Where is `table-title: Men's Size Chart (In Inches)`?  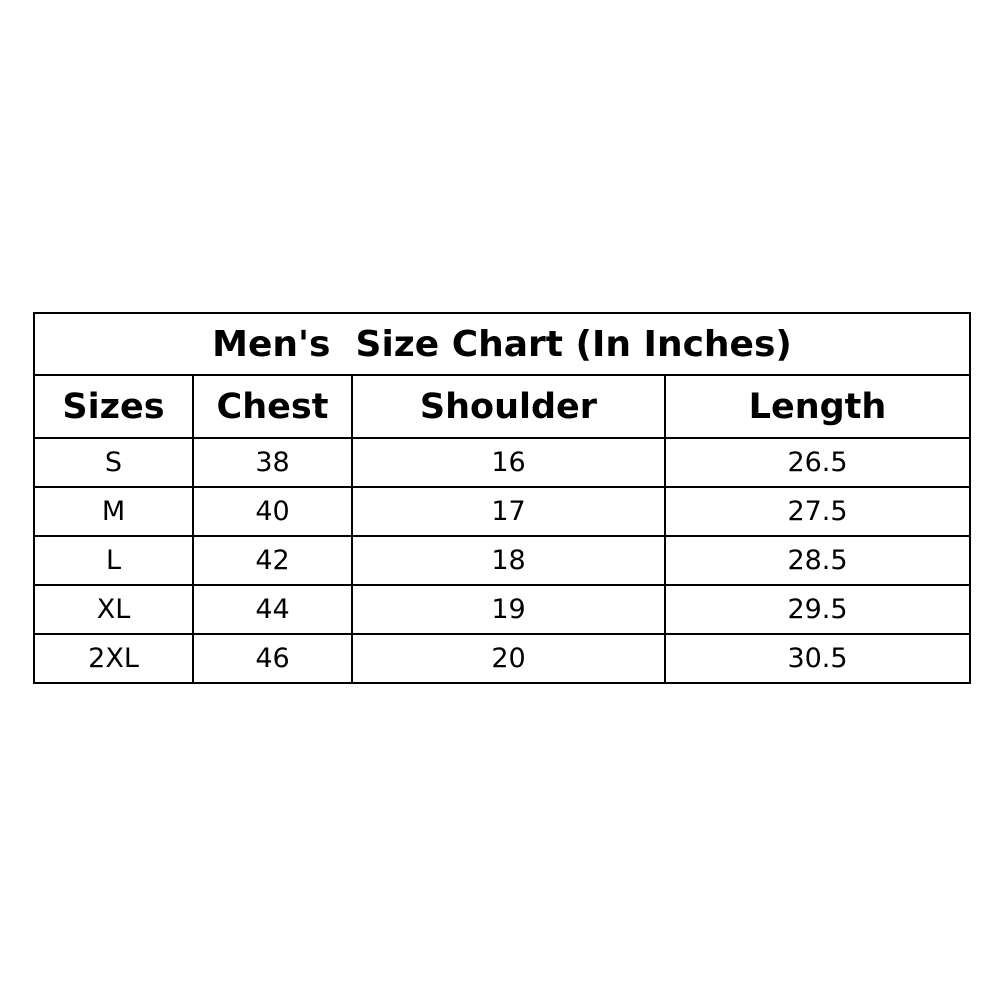 table-title: Men's Size Chart (In Inches) is located at coordinates (502, 344).